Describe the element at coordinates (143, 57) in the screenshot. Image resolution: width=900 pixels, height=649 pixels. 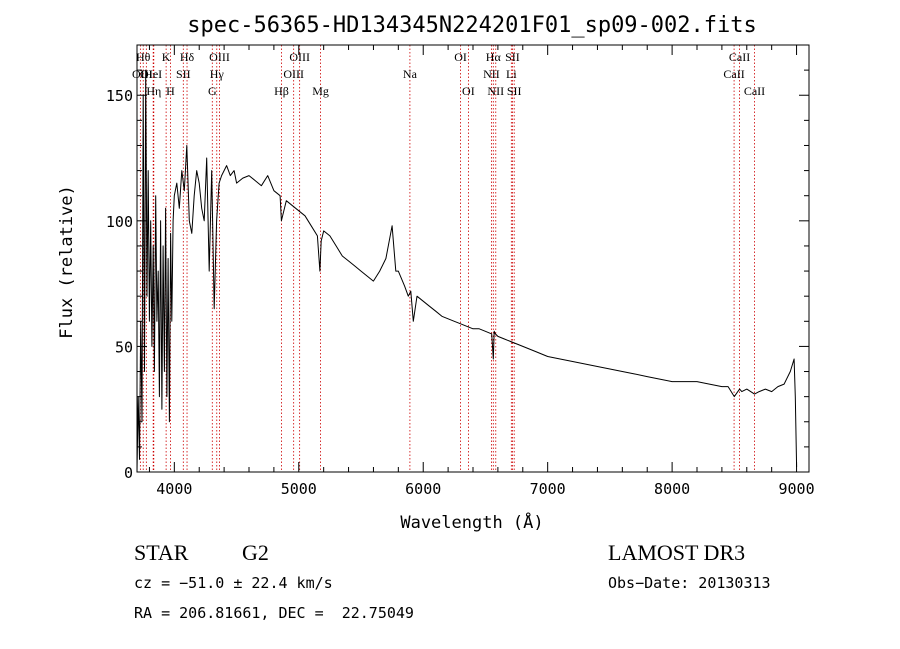
I see `spectral-line-label: Hθ` at that location.